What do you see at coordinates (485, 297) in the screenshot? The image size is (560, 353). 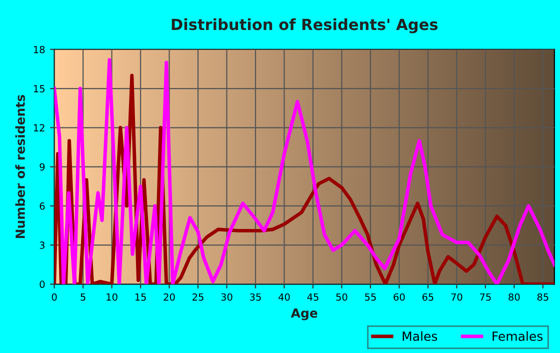 I see `x-tick-label: 75` at bounding box center [485, 297].